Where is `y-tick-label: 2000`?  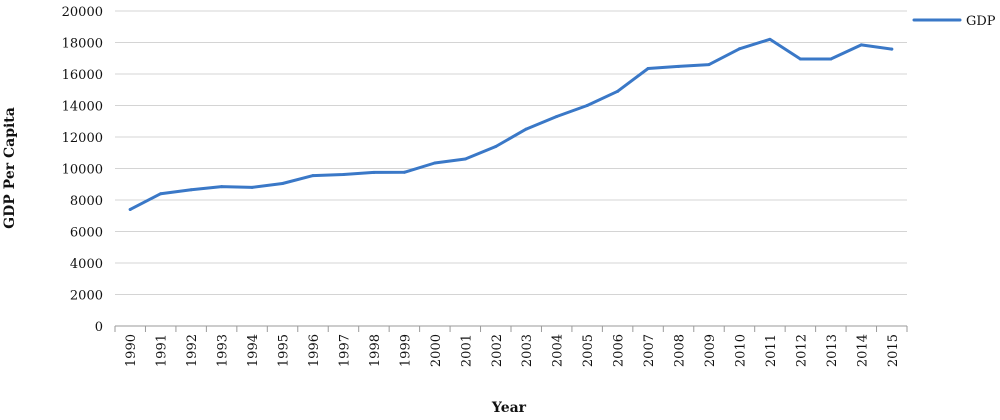 y-tick-label: 2000 is located at coordinates (86, 296).